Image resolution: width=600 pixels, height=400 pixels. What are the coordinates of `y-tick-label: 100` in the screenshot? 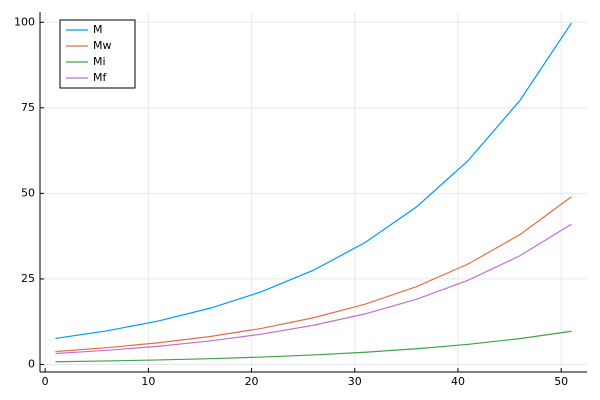 It's located at (24, 21).